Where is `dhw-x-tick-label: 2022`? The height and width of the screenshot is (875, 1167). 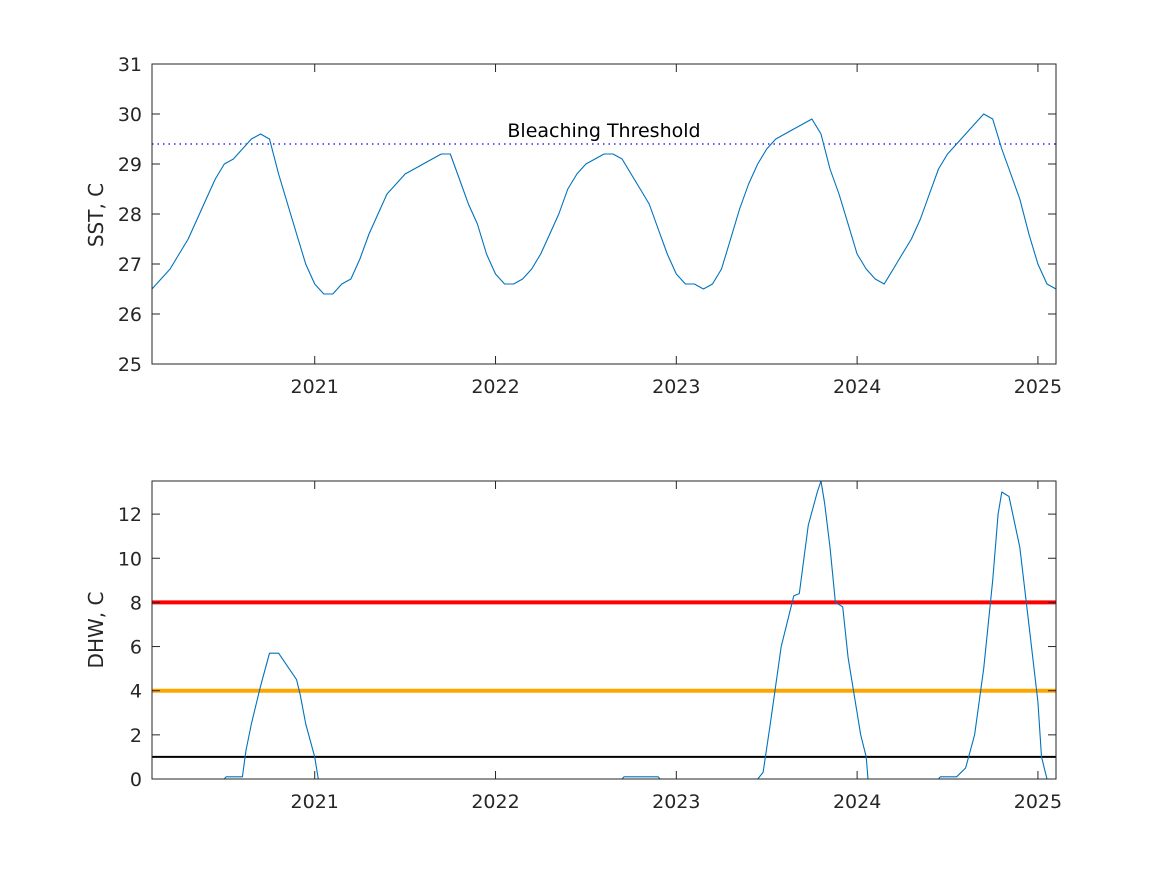 dhw-x-tick-label: 2022 is located at coordinates (495, 802).